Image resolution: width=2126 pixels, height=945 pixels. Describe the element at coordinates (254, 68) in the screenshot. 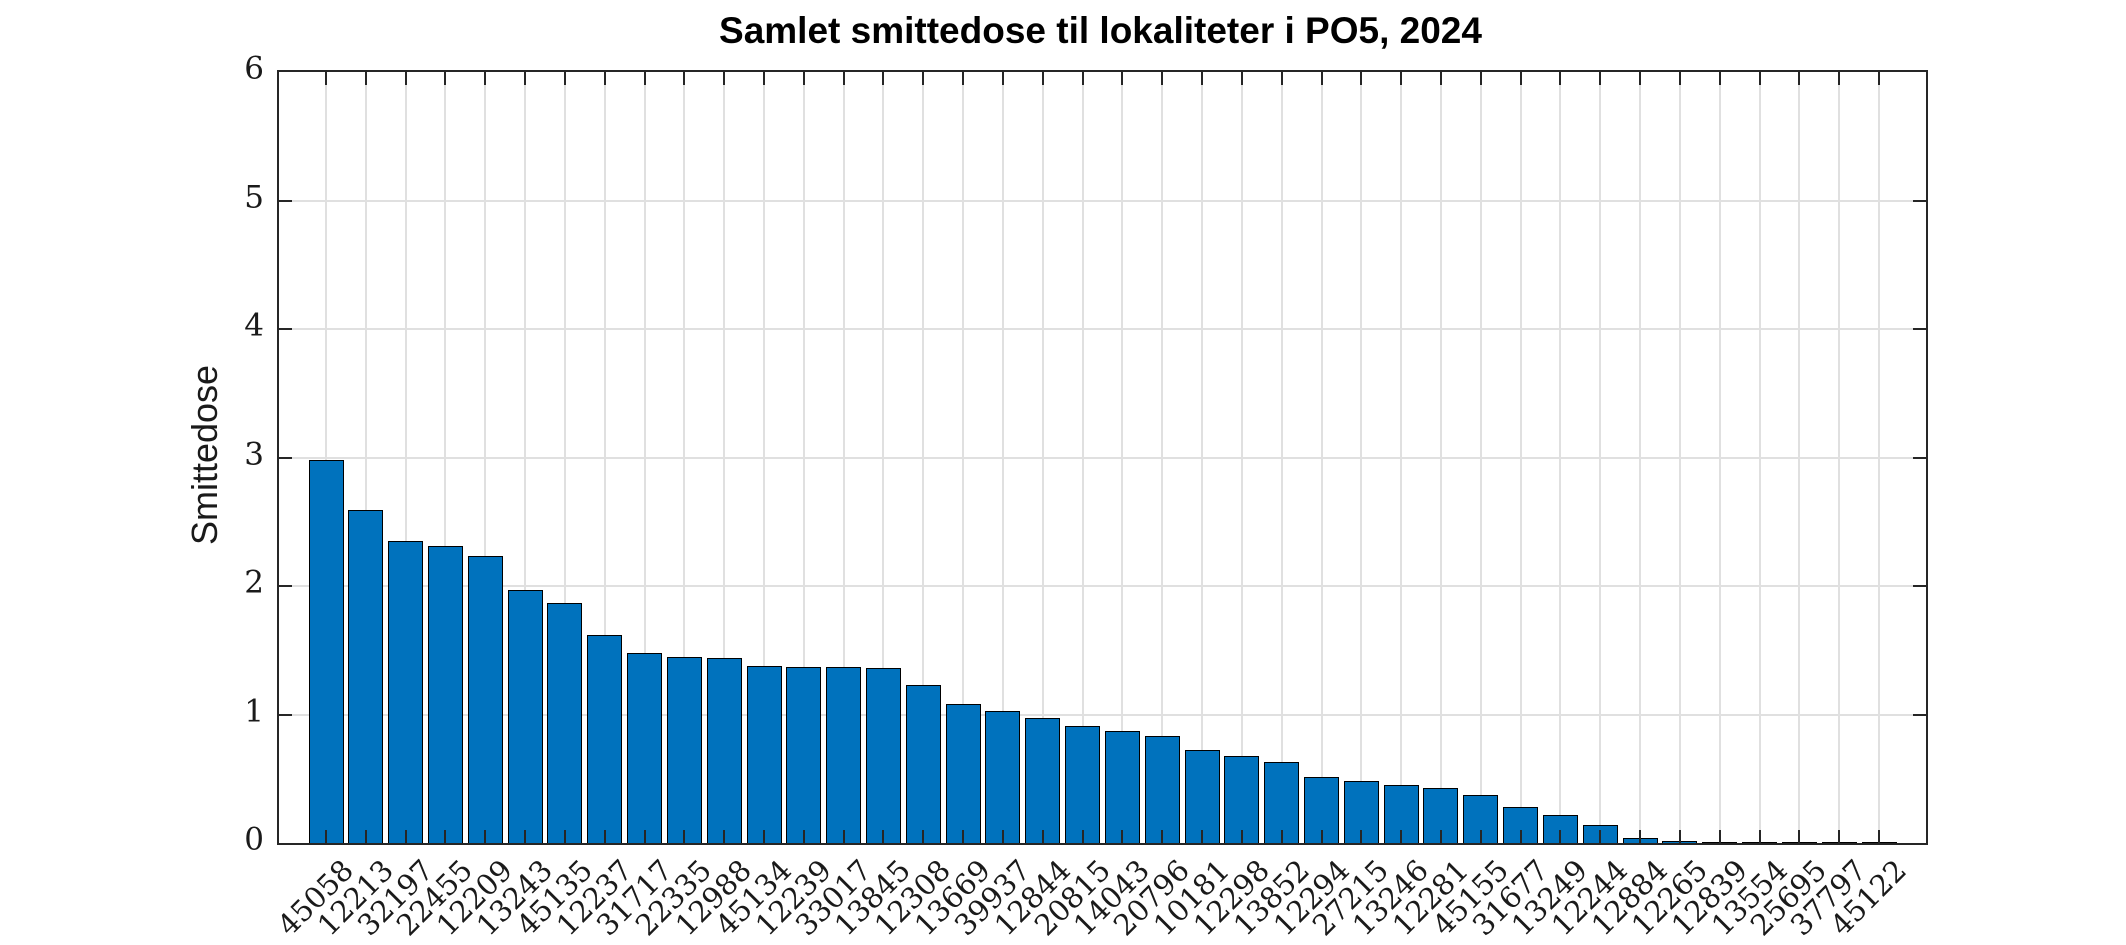

I see `y-tick-label: 6` at that location.